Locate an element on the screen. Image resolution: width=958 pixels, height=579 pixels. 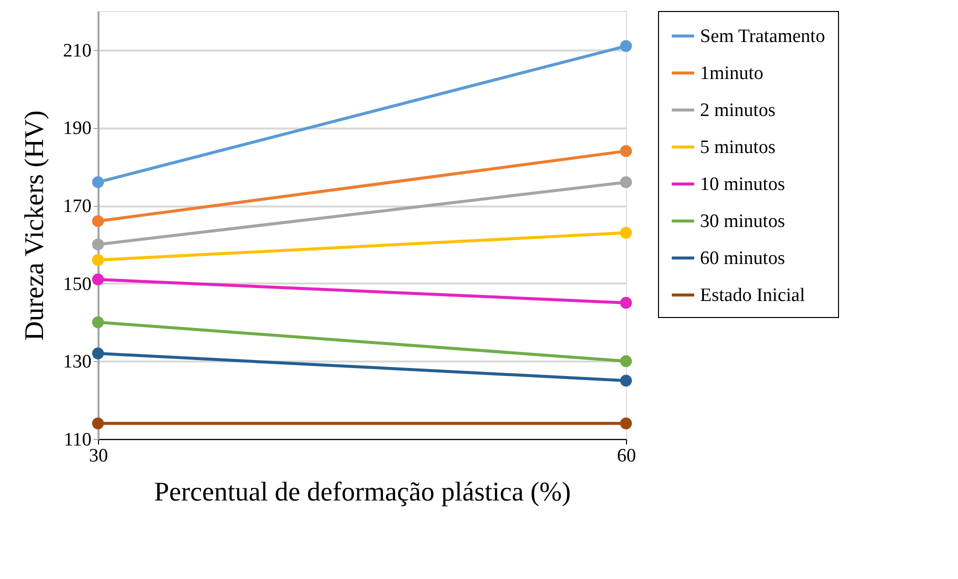
x-axis-title: Percentual de deformação plástica (%) is located at coordinates (362, 491).